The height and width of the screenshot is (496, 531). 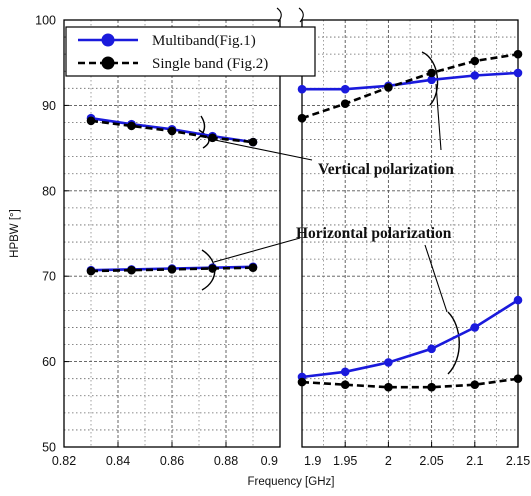 What do you see at coordinates (345, 461) in the screenshot?
I see `x-tick-label: 1.95` at bounding box center [345, 461].